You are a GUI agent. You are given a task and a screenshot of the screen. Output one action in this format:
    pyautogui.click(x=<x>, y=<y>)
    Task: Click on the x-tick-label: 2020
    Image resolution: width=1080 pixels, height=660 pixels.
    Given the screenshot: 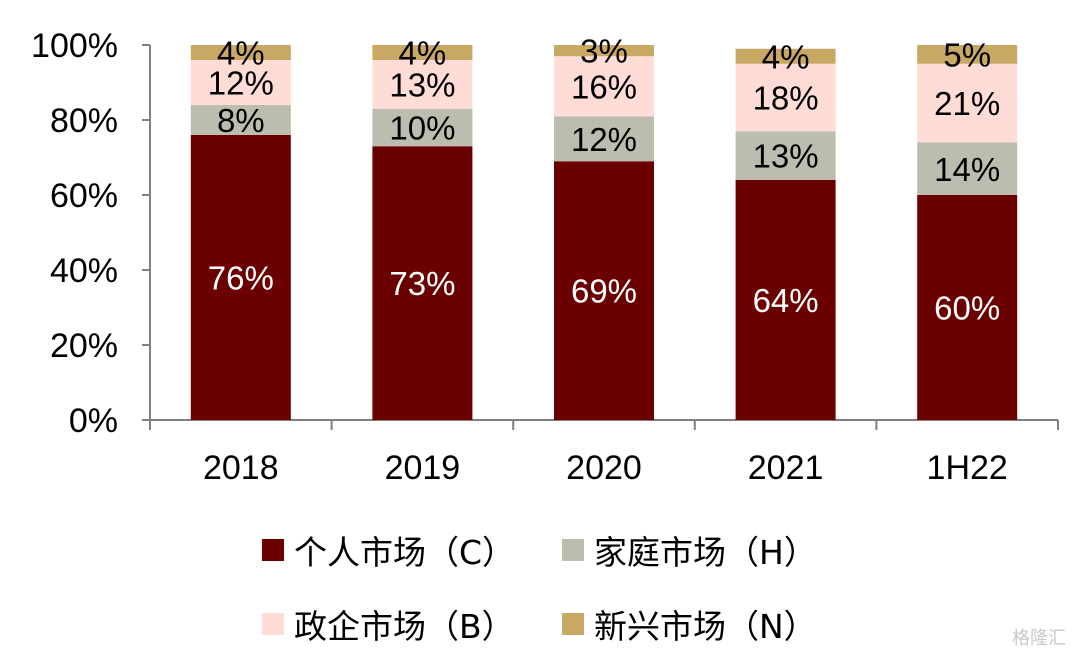 What is the action you would take?
    pyautogui.click(x=604, y=468)
    